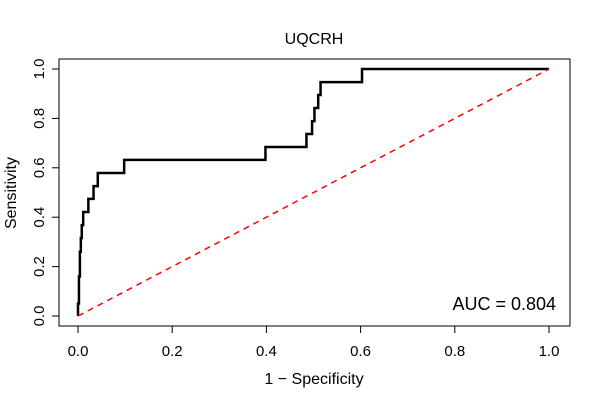 The width and height of the screenshot is (600, 400). What do you see at coordinates (39, 217) in the screenshot?
I see `y-tick-label: 0.4` at bounding box center [39, 217].